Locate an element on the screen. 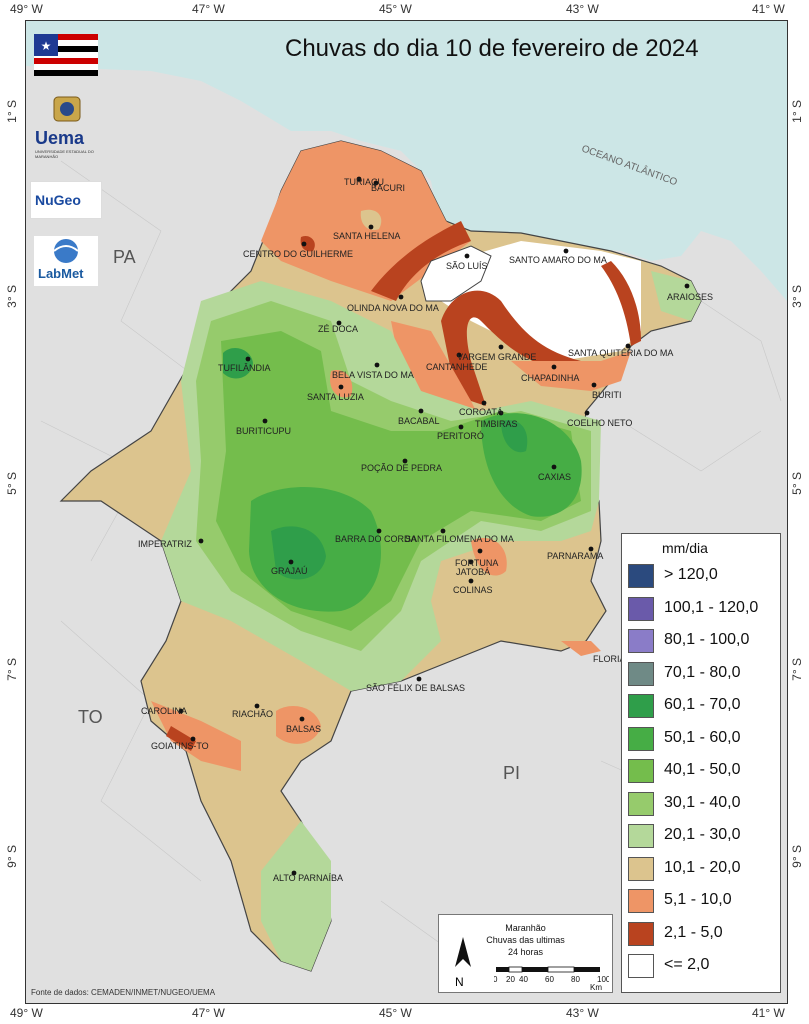 This screenshot has width=809, height=1024. city-label: CAXIAS is located at coordinates (554, 477).